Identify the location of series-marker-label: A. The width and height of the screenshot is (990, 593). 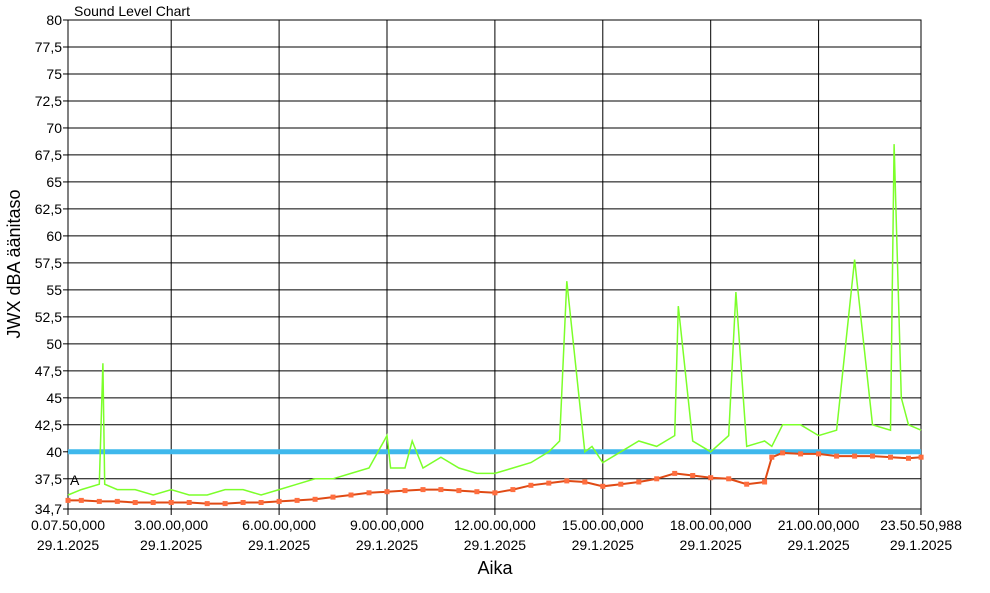
(75, 480).